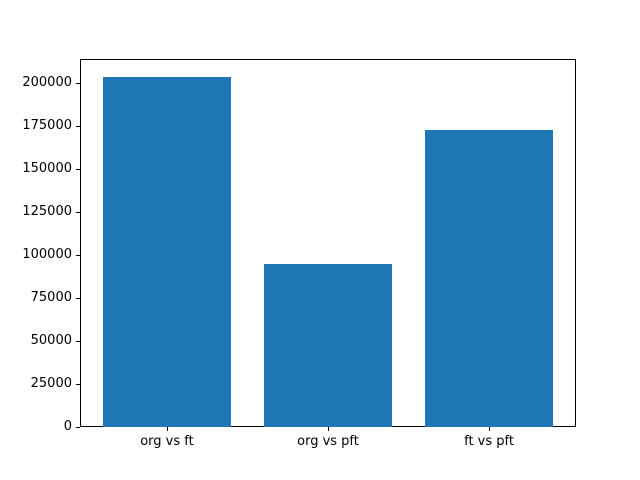  Describe the element at coordinates (489, 278) in the screenshot. I see `bar-ft-vs-pft` at that location.